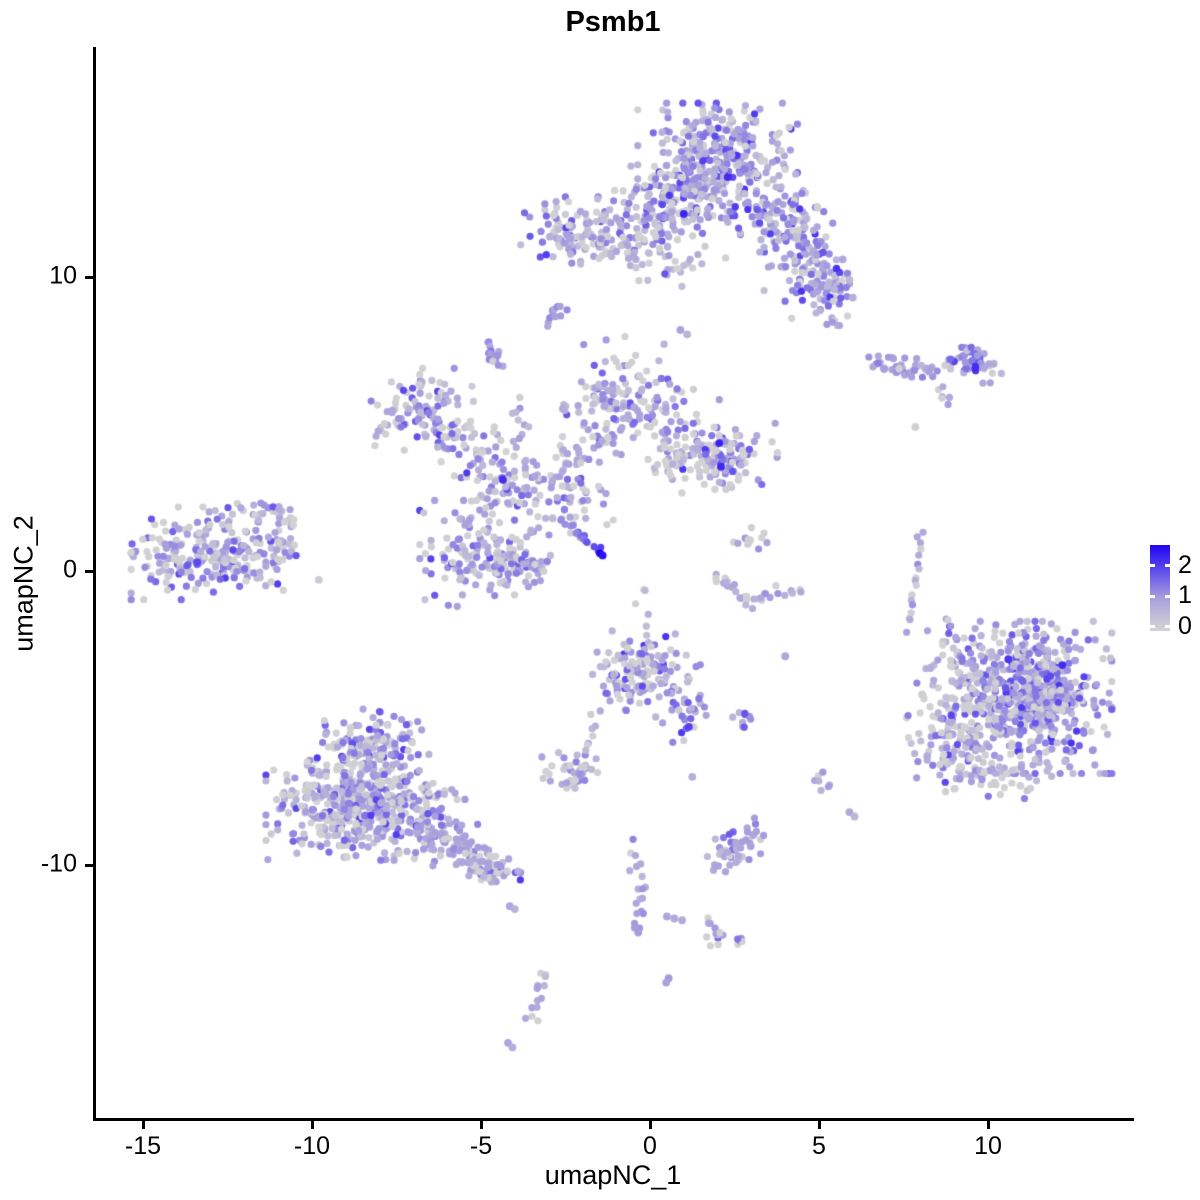  I want to click on colorbar-gradient, so click(1160, 588).